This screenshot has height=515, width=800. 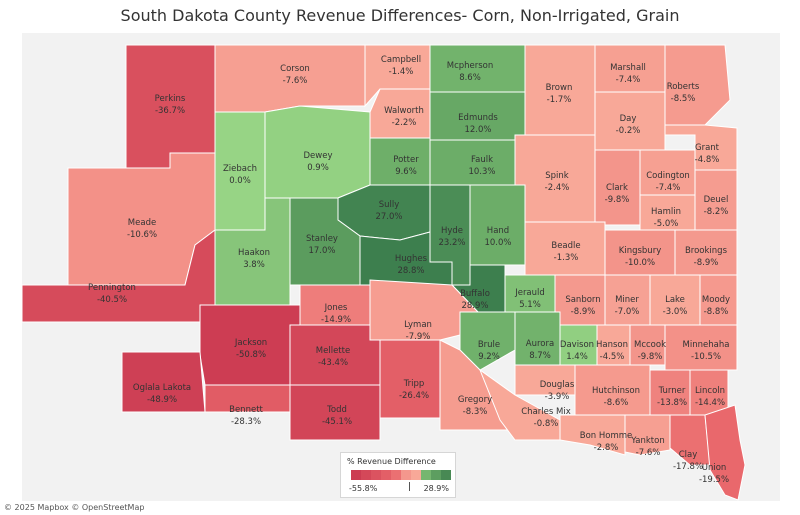 I want to click on county-value-sanborn: -8.9%, so click(x=583, y=312).